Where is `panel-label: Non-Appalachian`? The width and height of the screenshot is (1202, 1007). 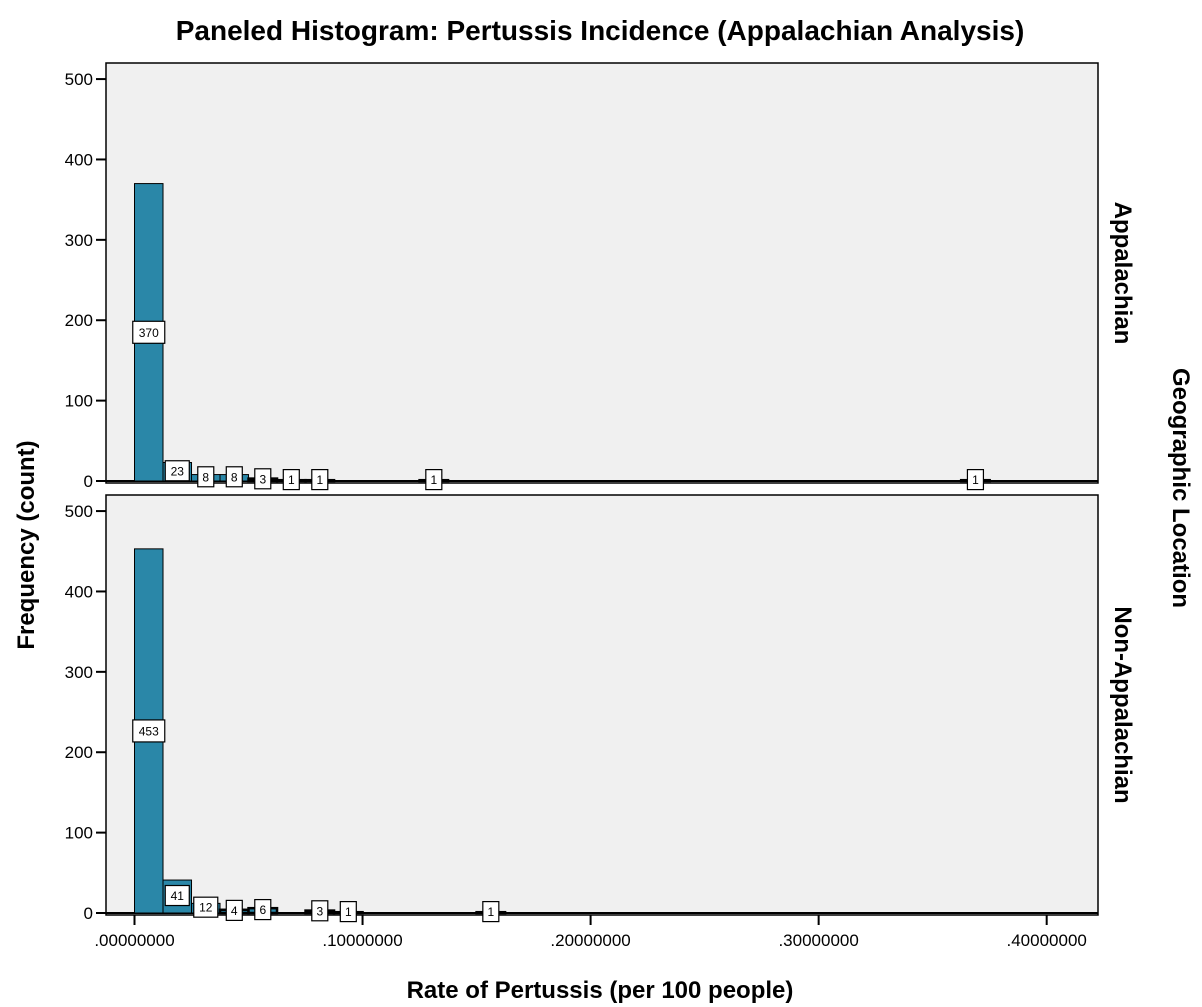 panel-label: Non-Appalachian is located at coordinates (1122, 704).